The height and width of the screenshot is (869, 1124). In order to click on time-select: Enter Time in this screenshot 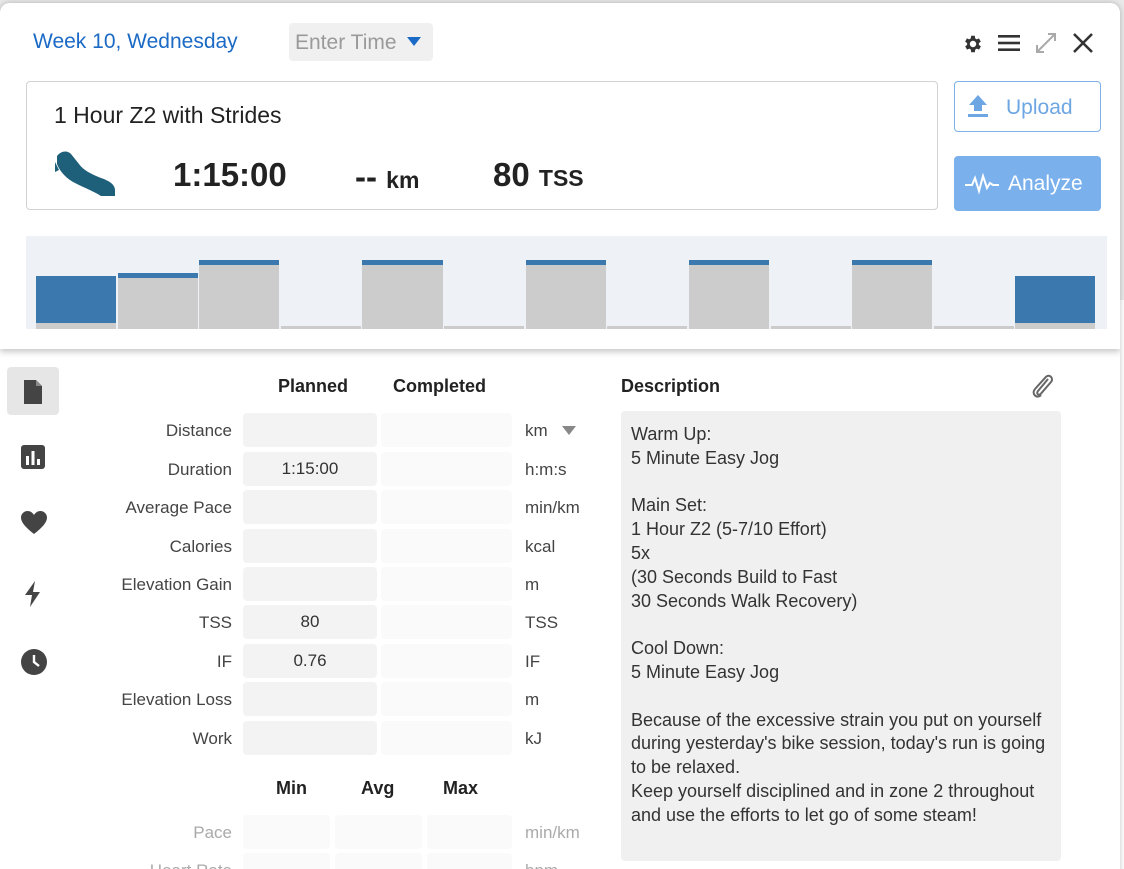, I will do `click(361, 42)`.